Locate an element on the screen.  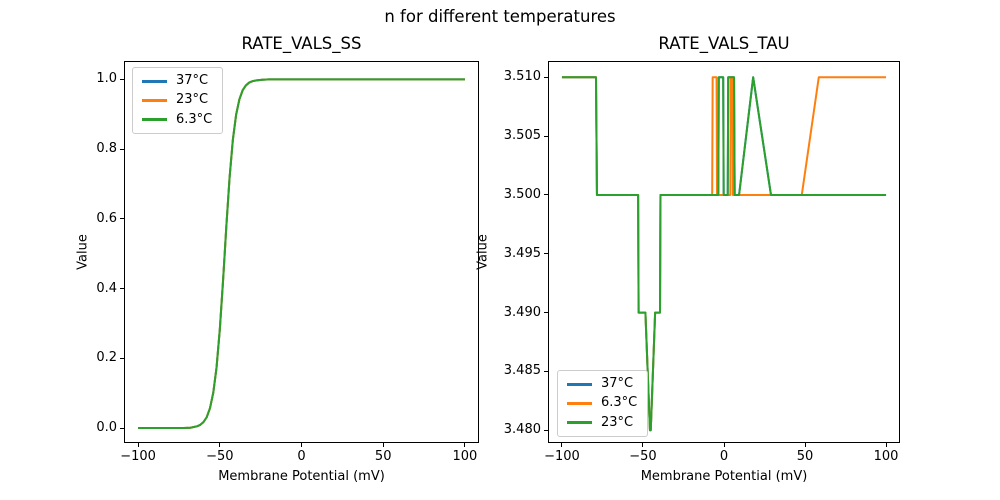
y-tick-label: 3.500 is located at coordinates (522, 194).